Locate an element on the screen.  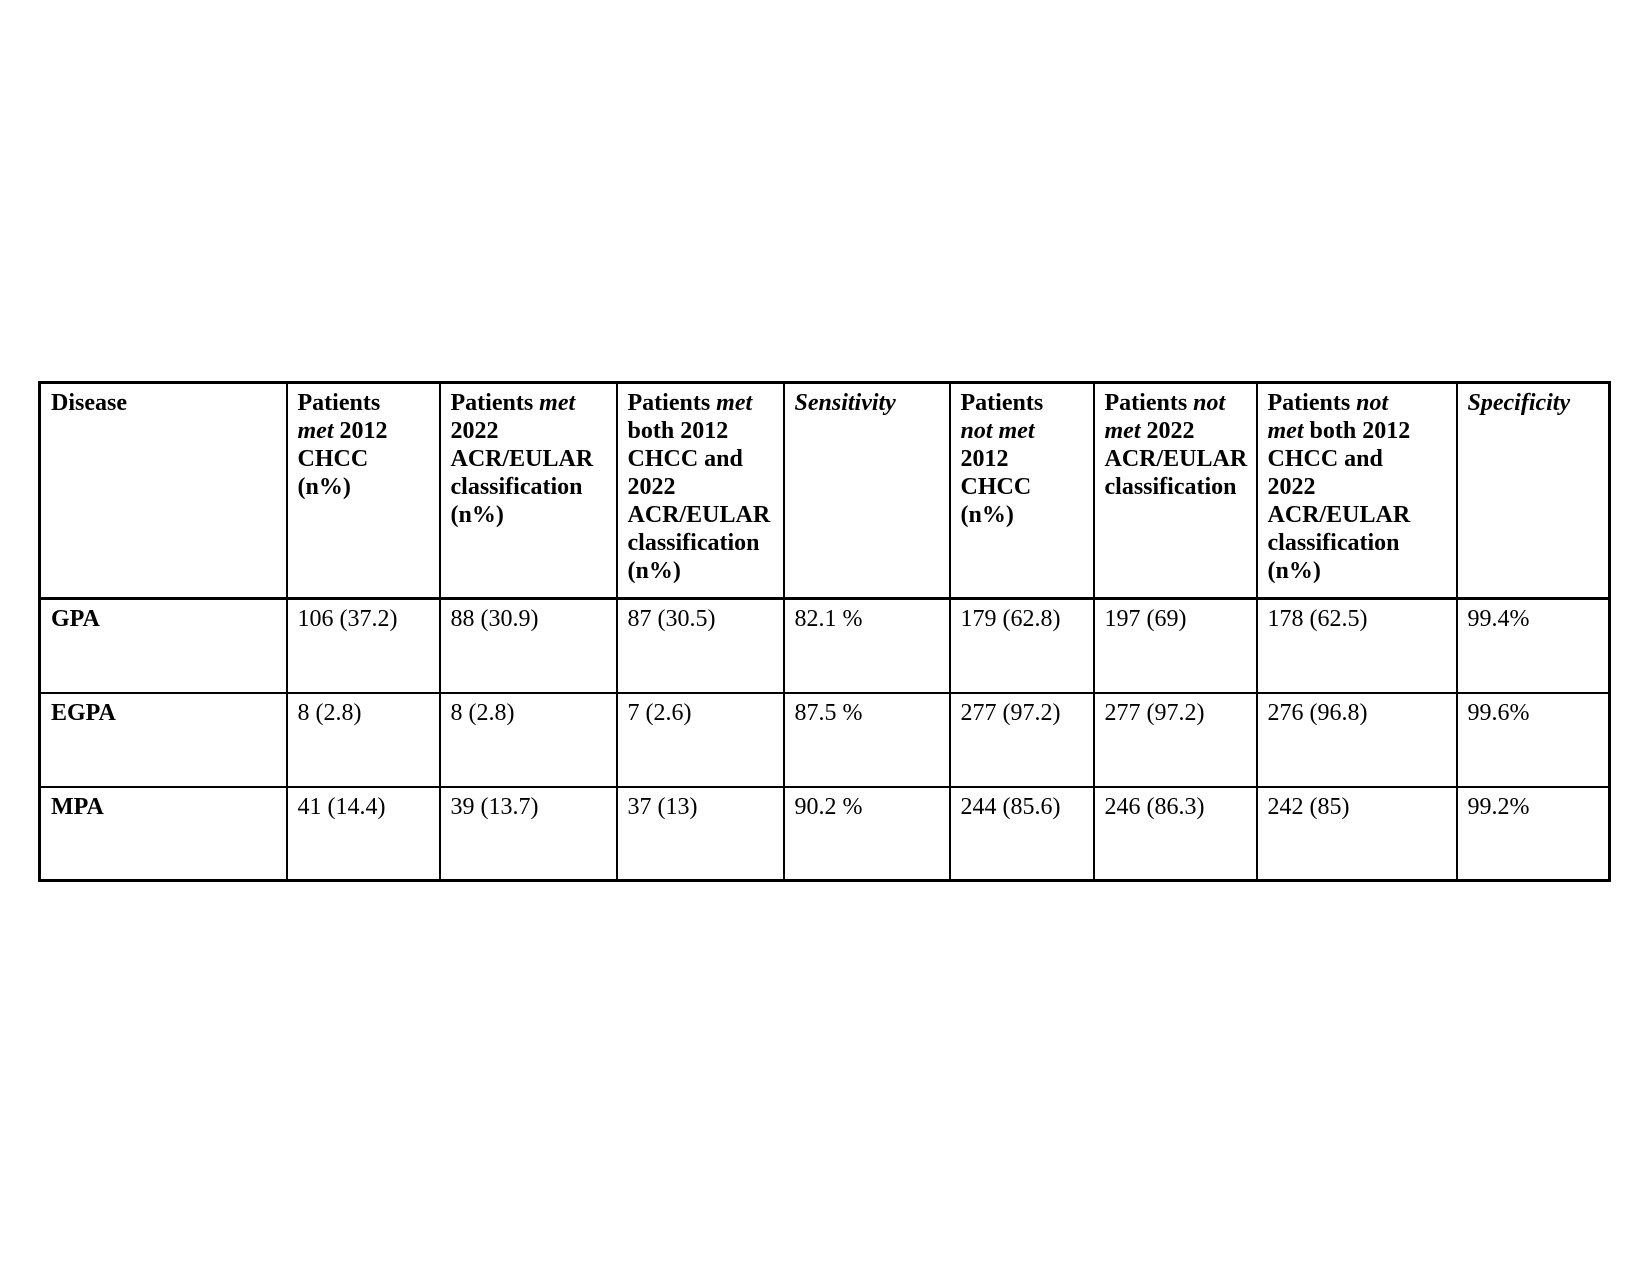
cell-mpa-met-2012: 41 (14.4) is located at coordinates (363, 833).